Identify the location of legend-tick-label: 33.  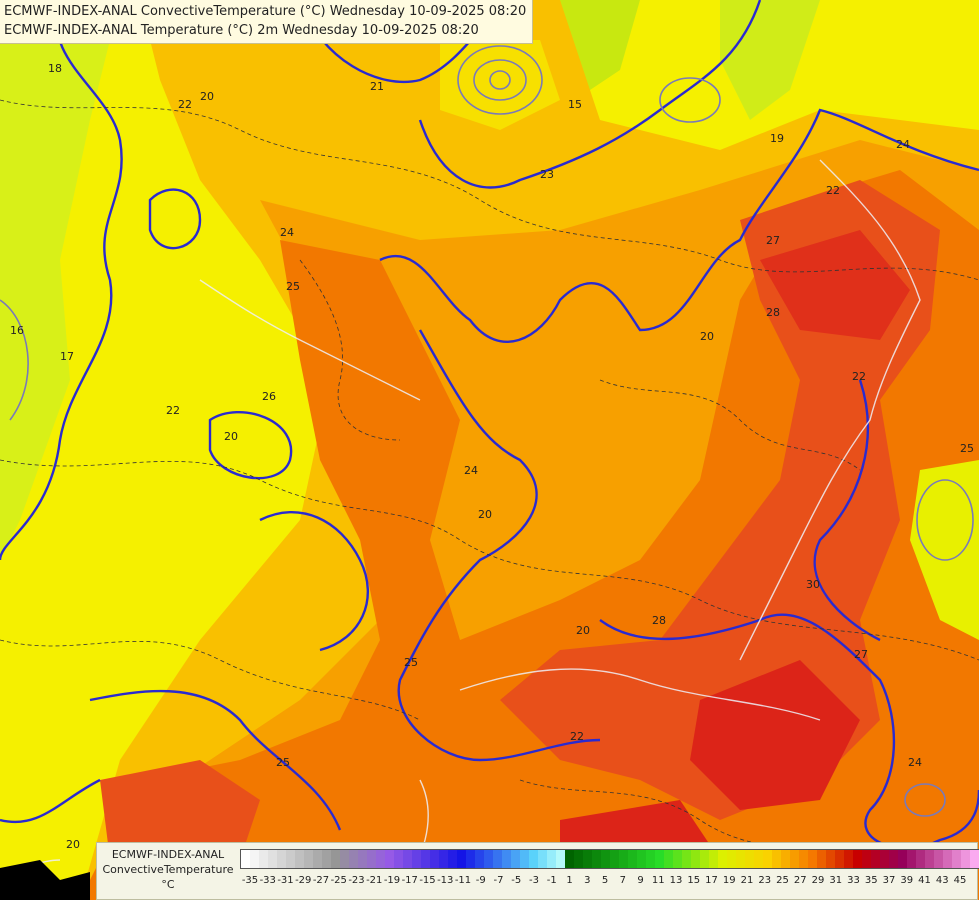
(853, 880).